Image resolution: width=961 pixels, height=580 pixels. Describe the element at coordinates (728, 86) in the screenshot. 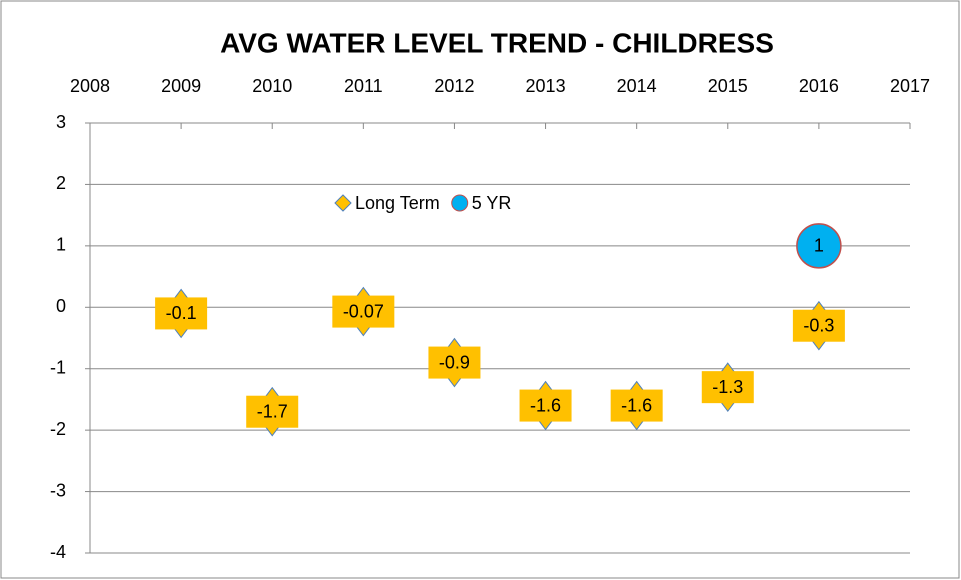

I see `x-tick-label: 2015` at that location.